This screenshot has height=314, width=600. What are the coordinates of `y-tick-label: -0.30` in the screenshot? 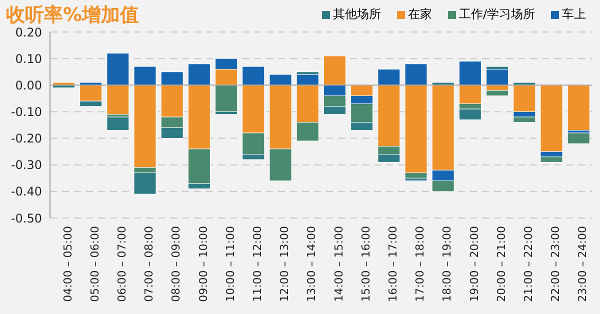 It's located at (26, 165).